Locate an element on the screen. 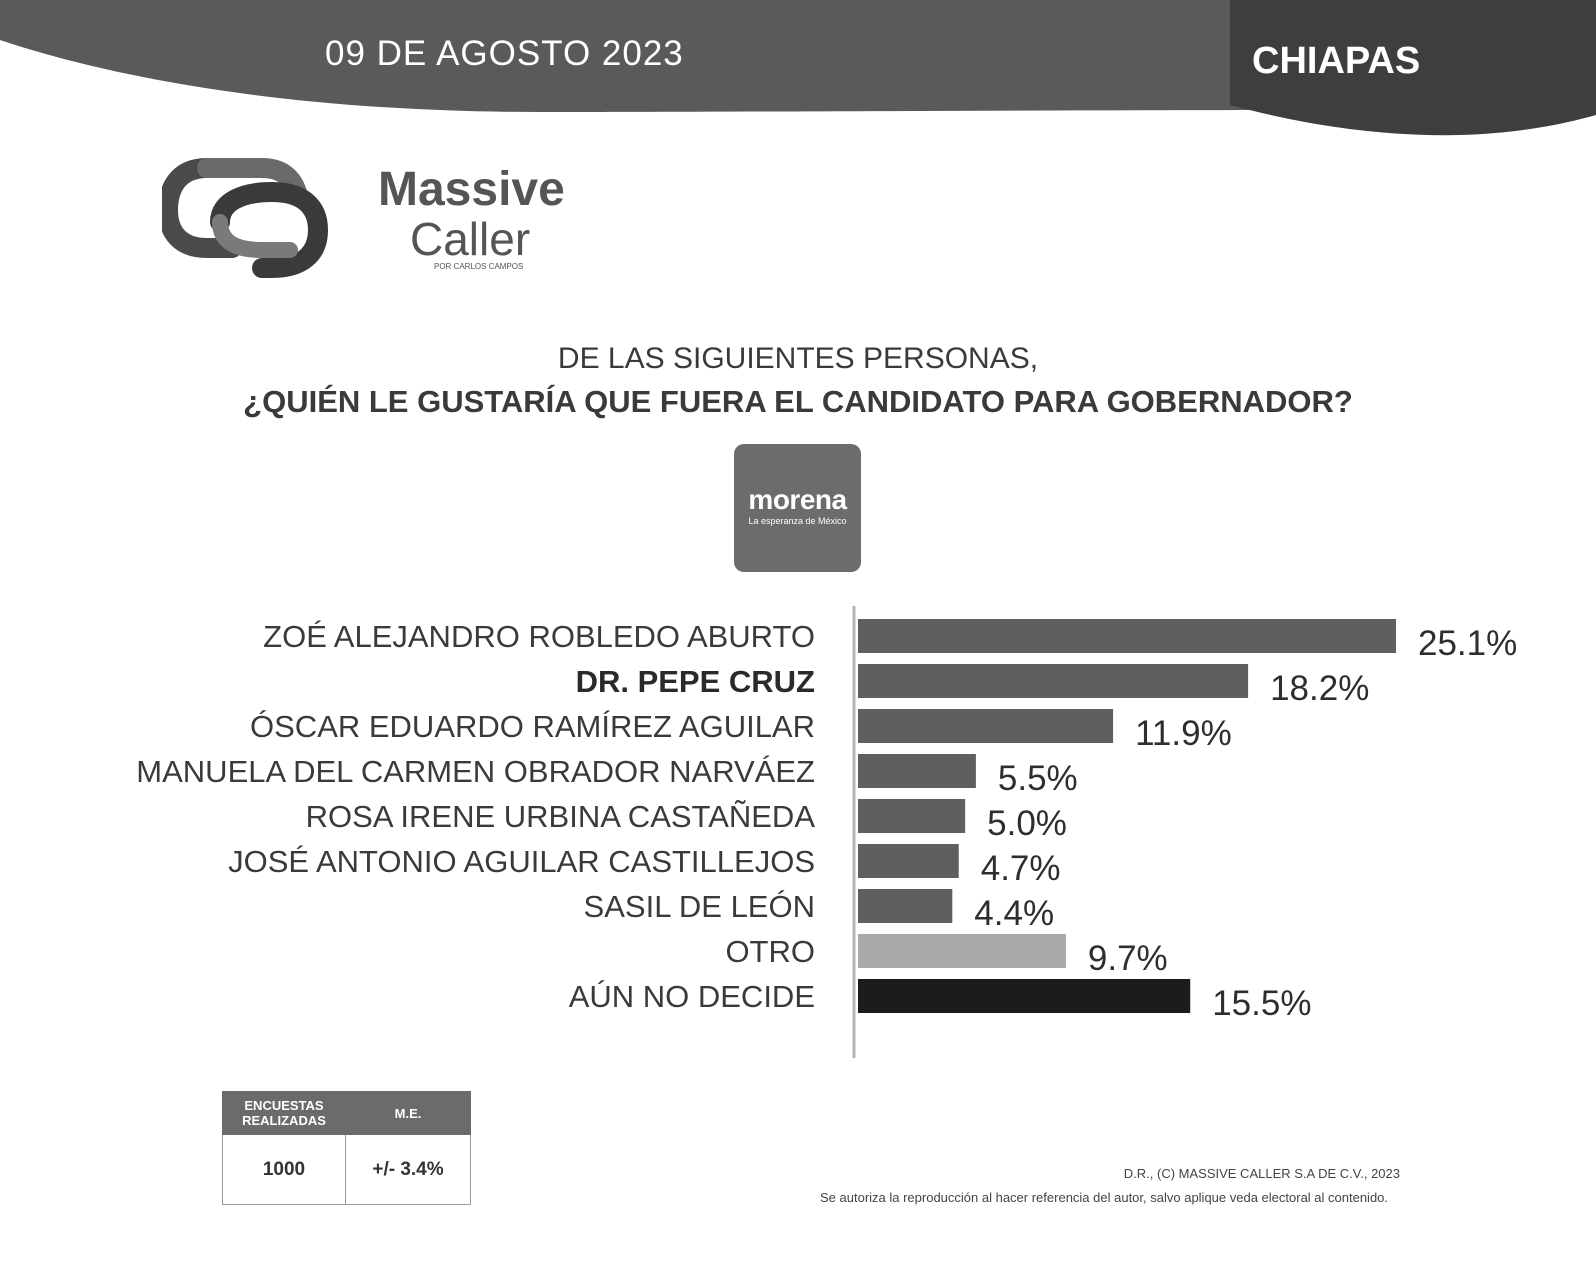  survey-date: 09 DE AGOSTO 2023 is located at coordinates (504, 53).